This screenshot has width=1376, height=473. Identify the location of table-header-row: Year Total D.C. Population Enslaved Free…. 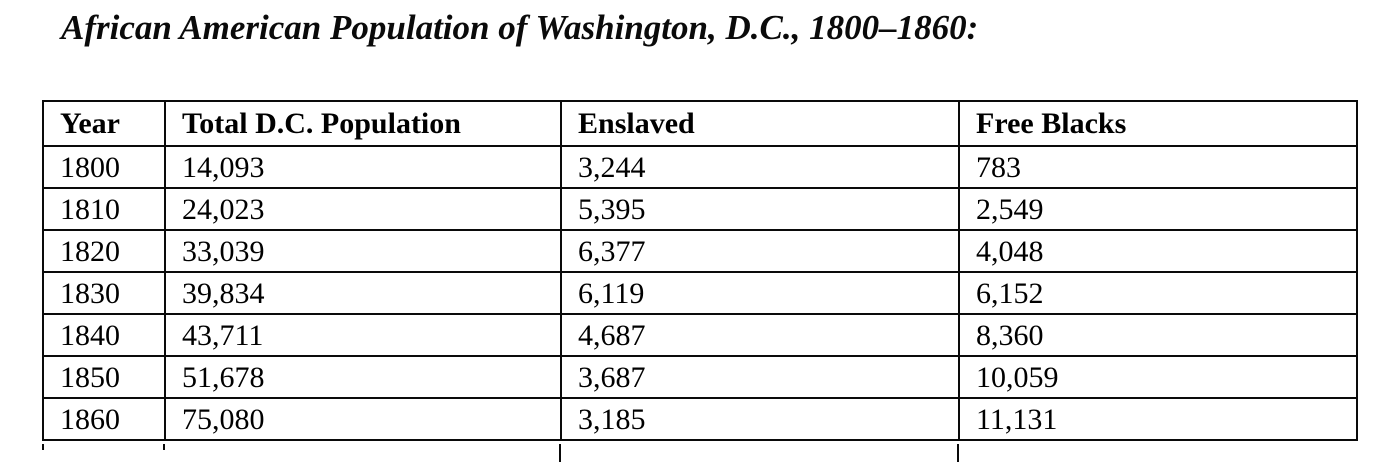
(700, 123).